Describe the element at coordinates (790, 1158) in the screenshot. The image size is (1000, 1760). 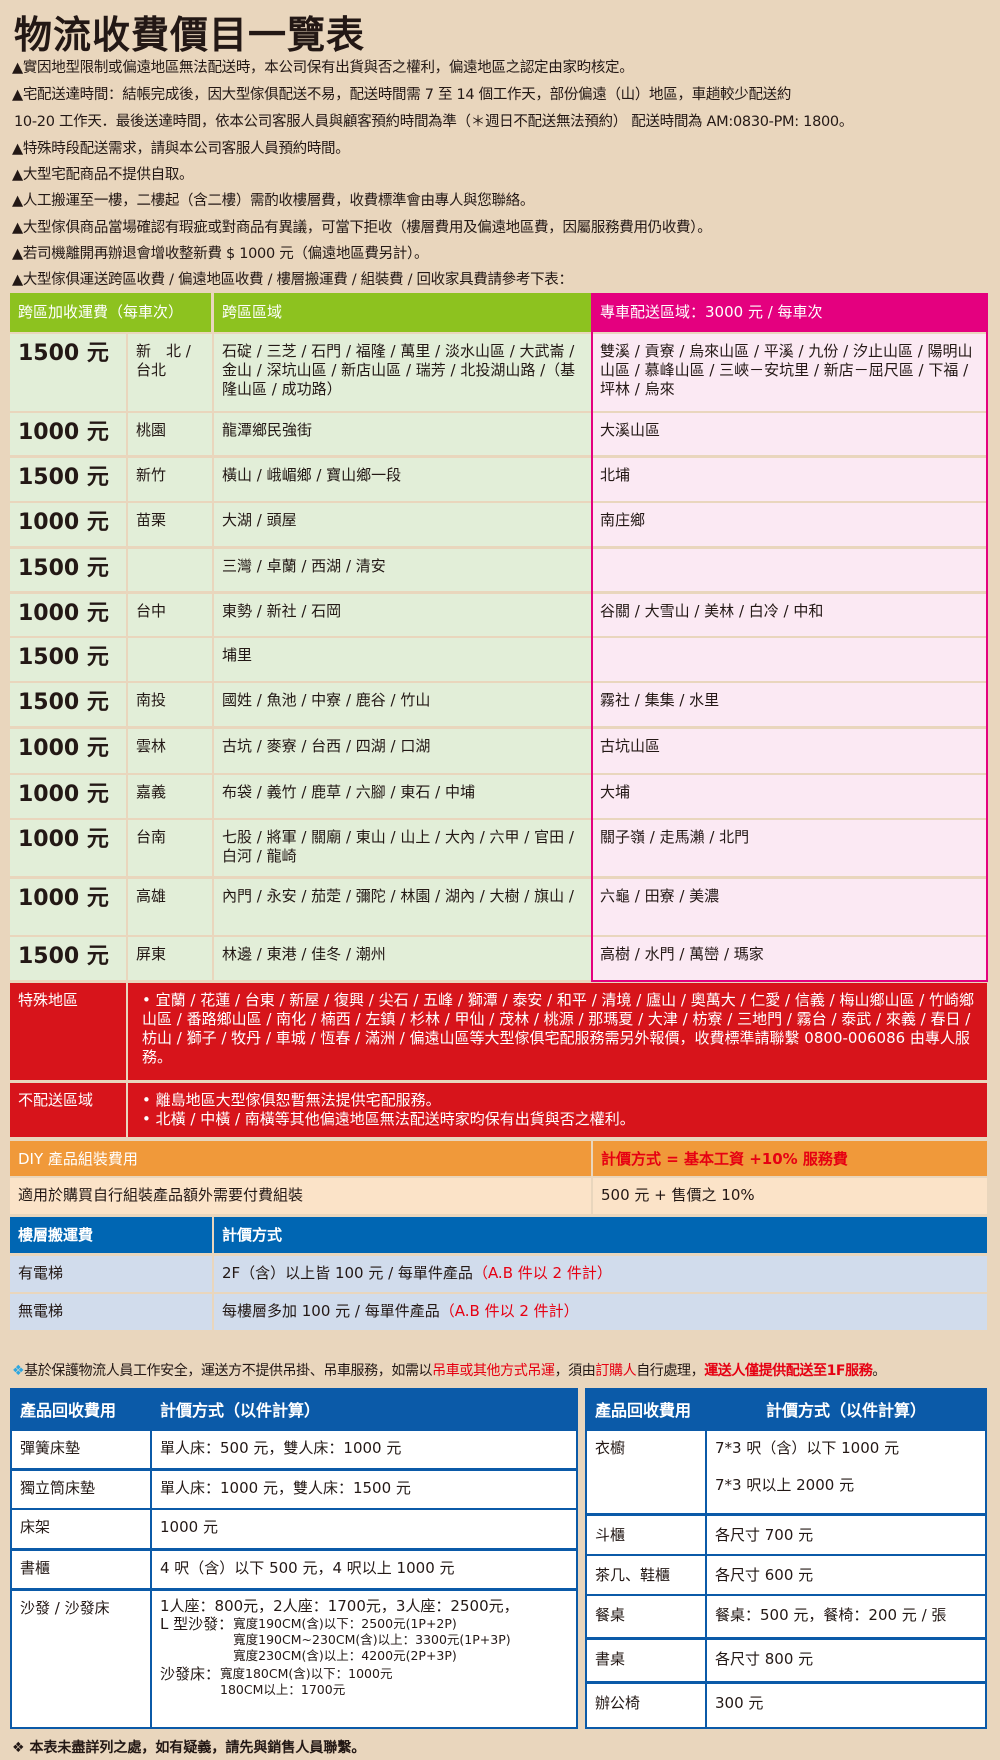
I see `diy-header-price: 計價方式 = 基本工資 +10% 服務費` at that location.